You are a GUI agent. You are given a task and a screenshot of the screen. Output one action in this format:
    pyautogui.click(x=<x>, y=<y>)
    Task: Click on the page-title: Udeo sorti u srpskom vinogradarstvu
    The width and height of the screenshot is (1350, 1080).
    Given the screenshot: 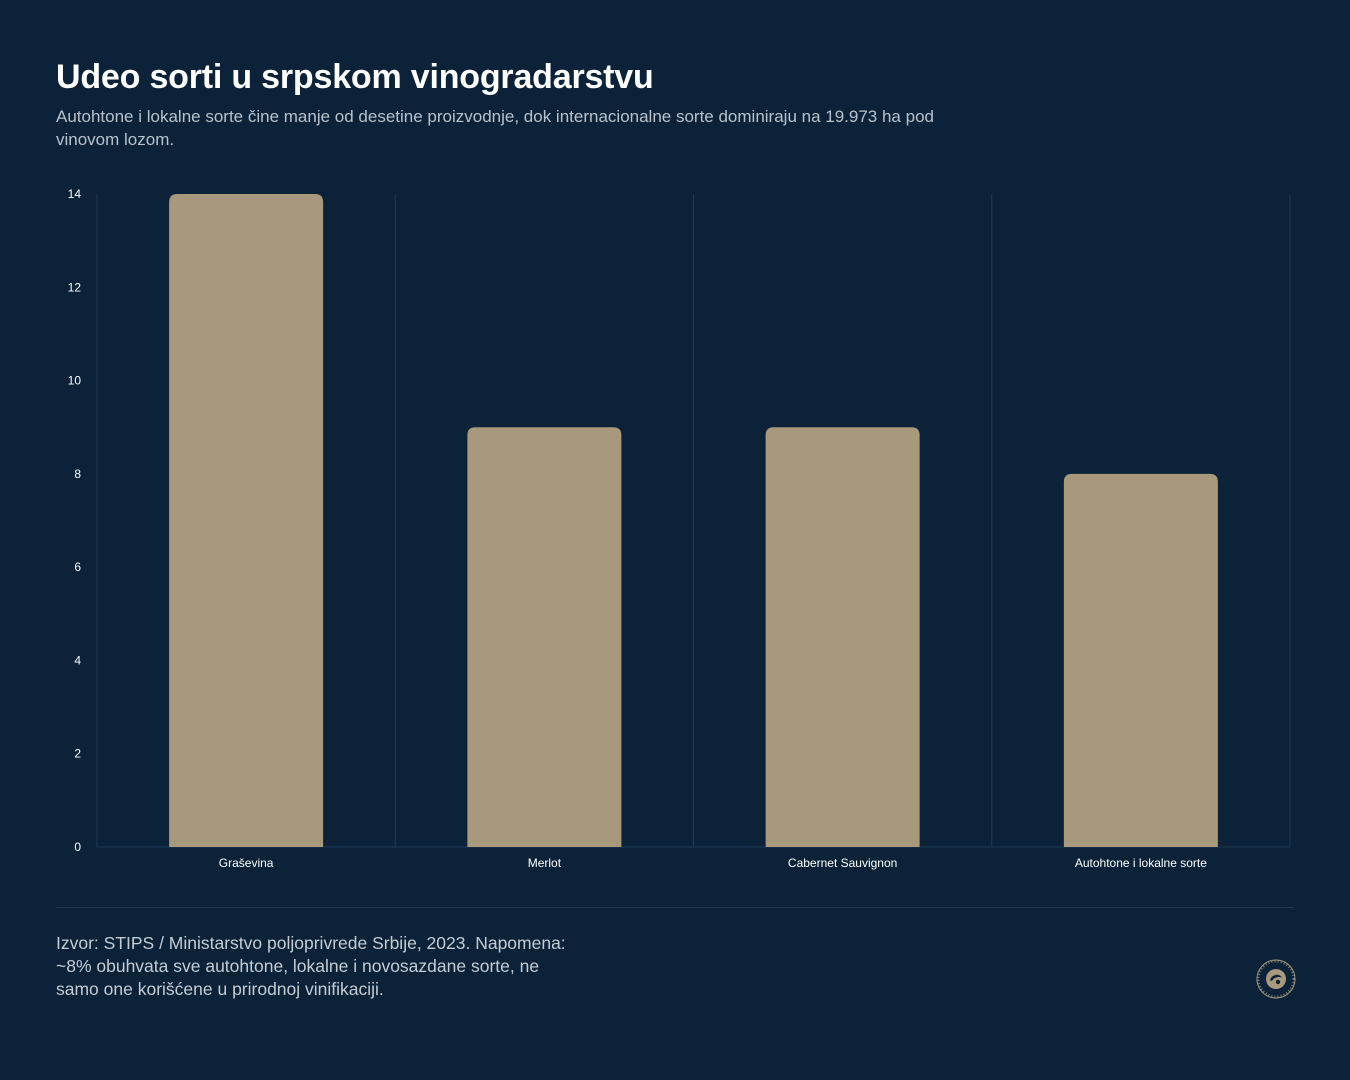 What is the action you would take?
    pyautogui.click(x=355, y=77)
    